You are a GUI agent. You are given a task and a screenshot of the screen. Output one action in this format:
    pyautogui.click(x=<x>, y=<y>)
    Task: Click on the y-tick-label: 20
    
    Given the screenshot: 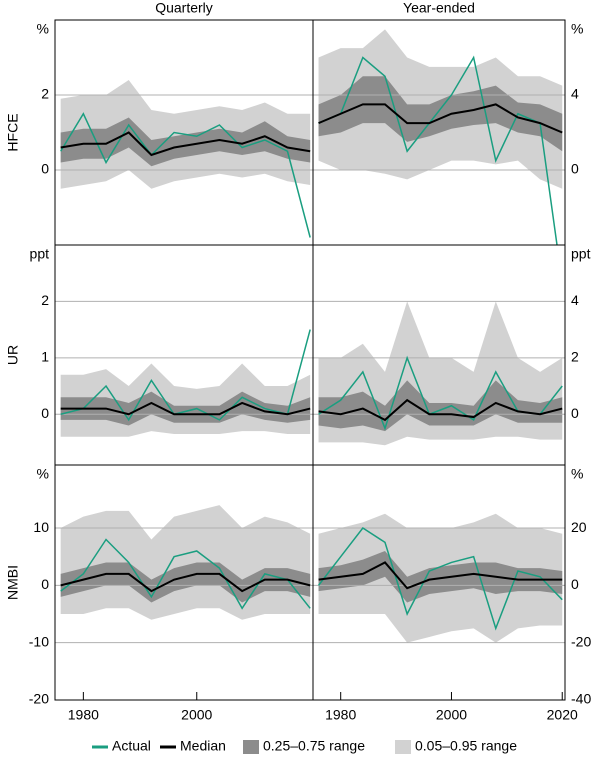 What is the action you would take?
    pyautogui.click(x=579, y=527)
    